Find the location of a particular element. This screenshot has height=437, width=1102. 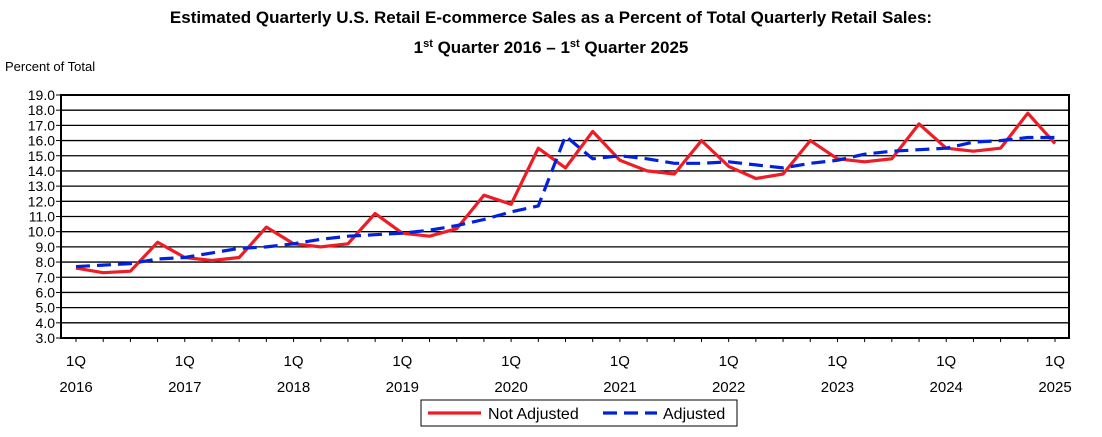

x-tick-label-year: 2018 is located at coordinates (293, 387).